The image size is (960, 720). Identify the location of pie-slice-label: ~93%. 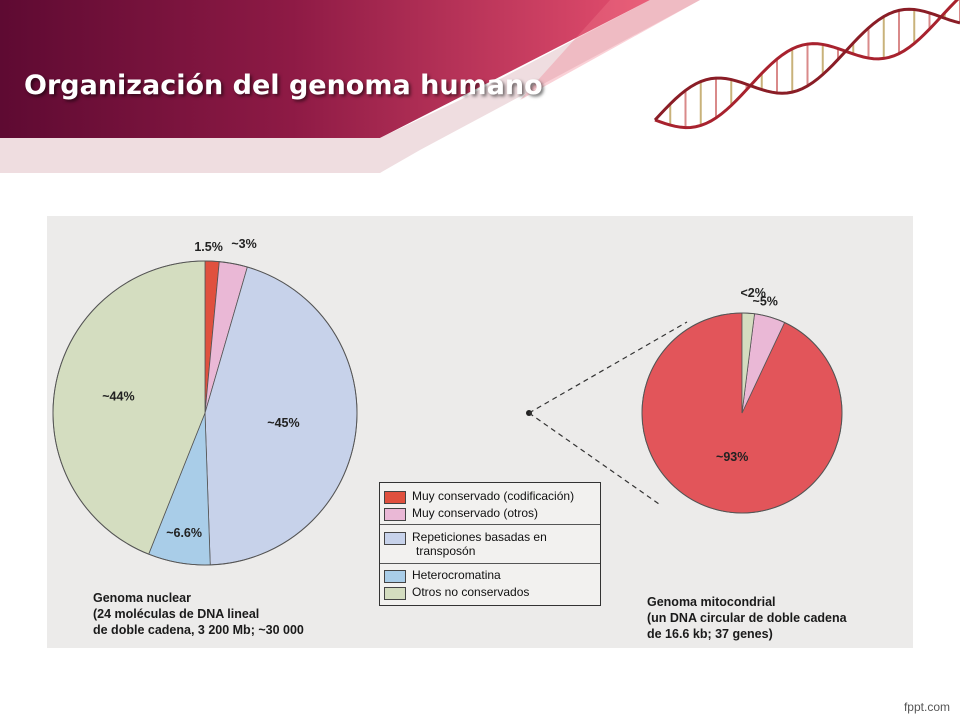
(732, 457).